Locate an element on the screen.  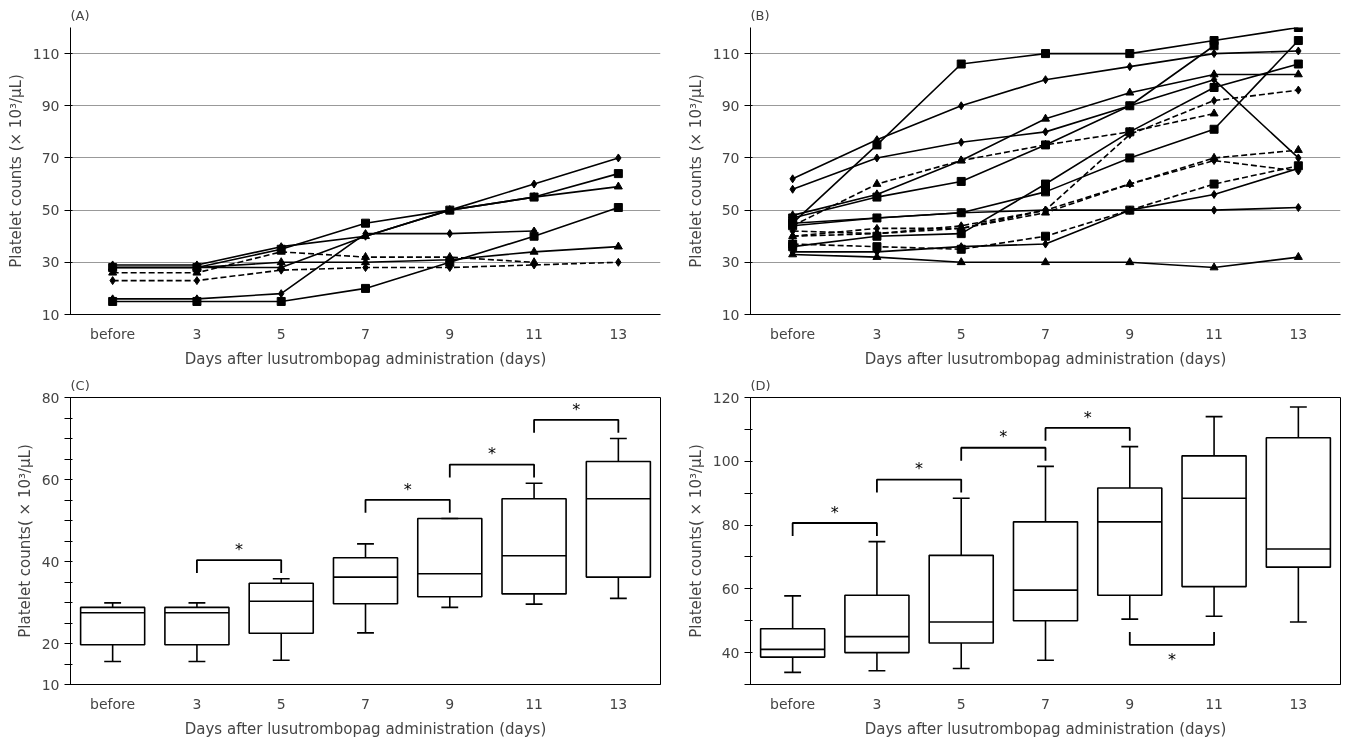
chart-title: (A) is located at coordinates (80, 15).